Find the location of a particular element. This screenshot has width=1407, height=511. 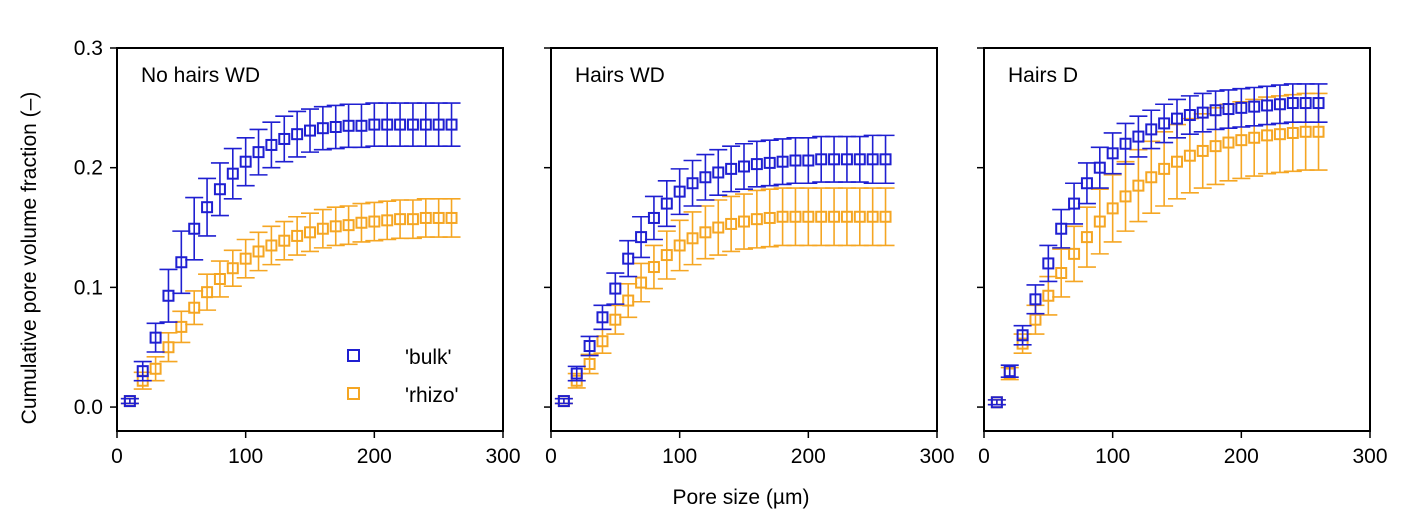

y-axis-title: Cumulative pore volume fraction (–) is located at coordinates (29, 258).